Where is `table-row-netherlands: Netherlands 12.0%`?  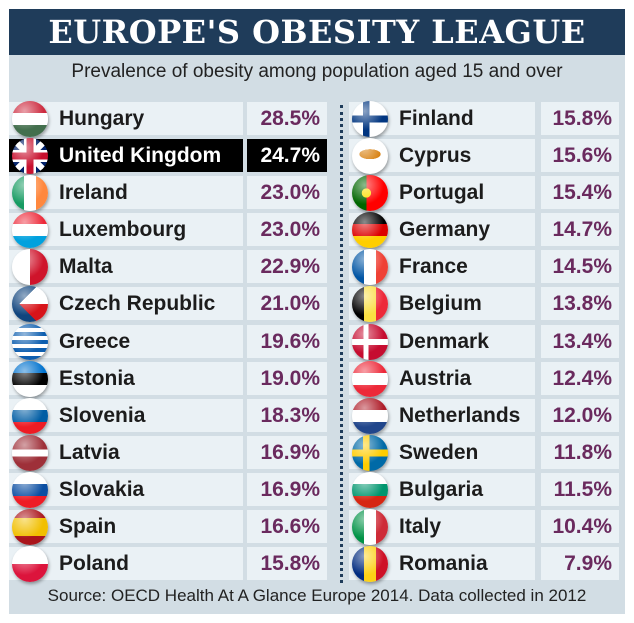
table-row-netherlands: Netherlands 12.0% is located at coordinates (484, 415).